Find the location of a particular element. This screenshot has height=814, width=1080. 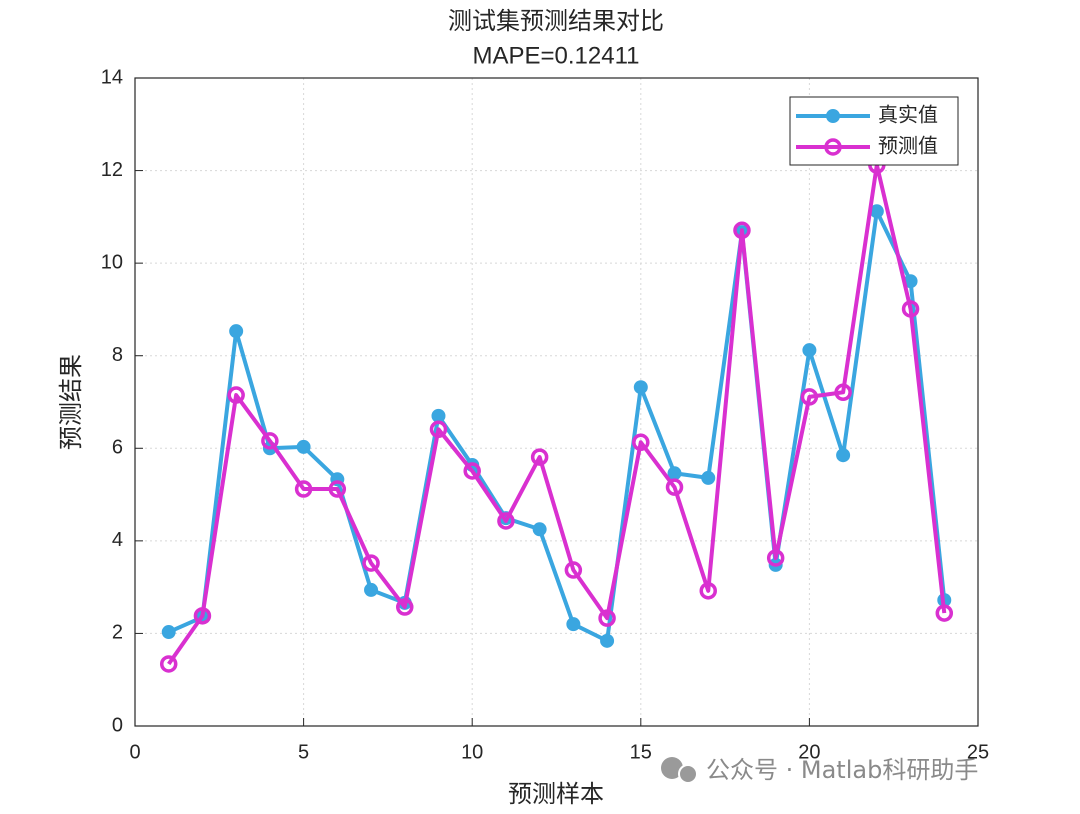

legend-label: 真实值 is located at coordinates (908, 115).